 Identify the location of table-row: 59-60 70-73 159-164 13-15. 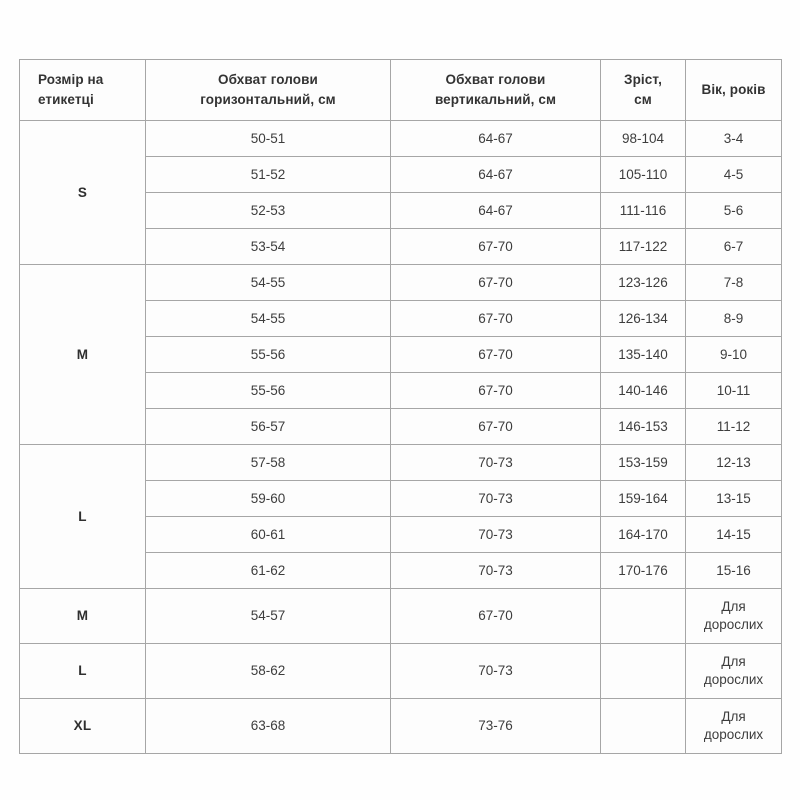
(401, 498).